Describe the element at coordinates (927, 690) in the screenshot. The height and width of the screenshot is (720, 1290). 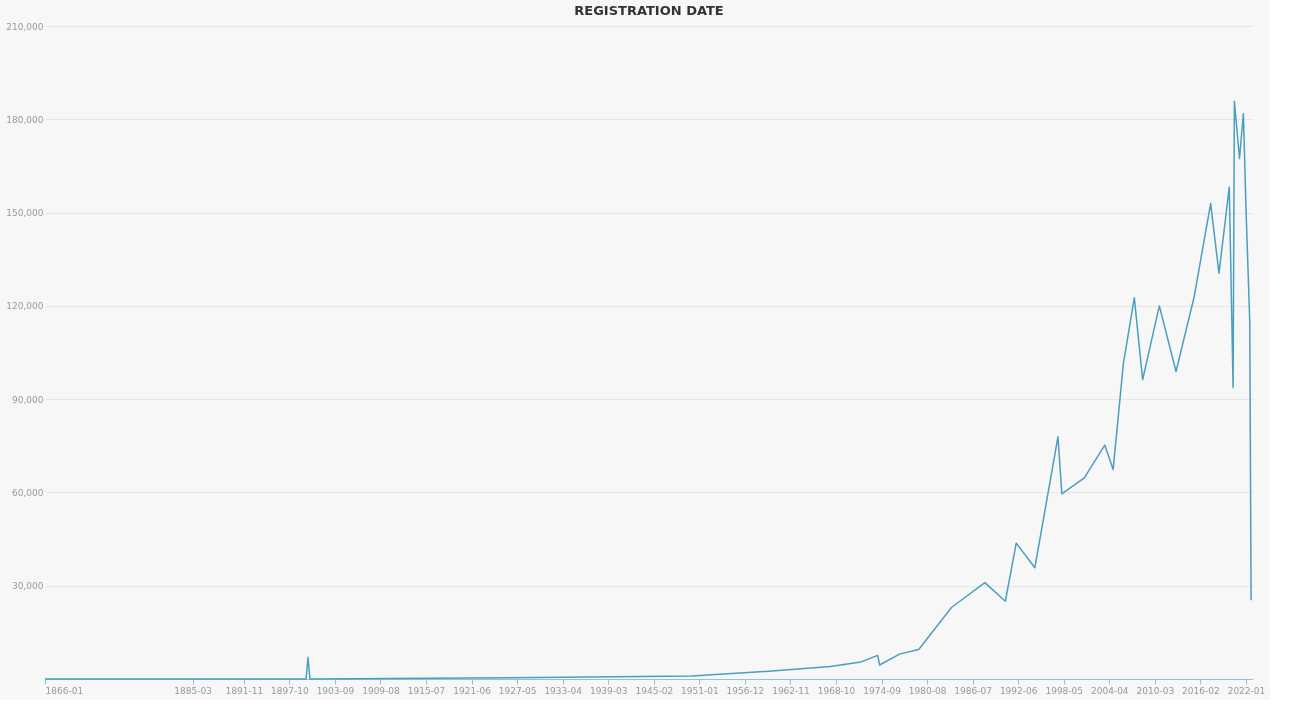
I see `x-tick-label: 1980-08` at that location.